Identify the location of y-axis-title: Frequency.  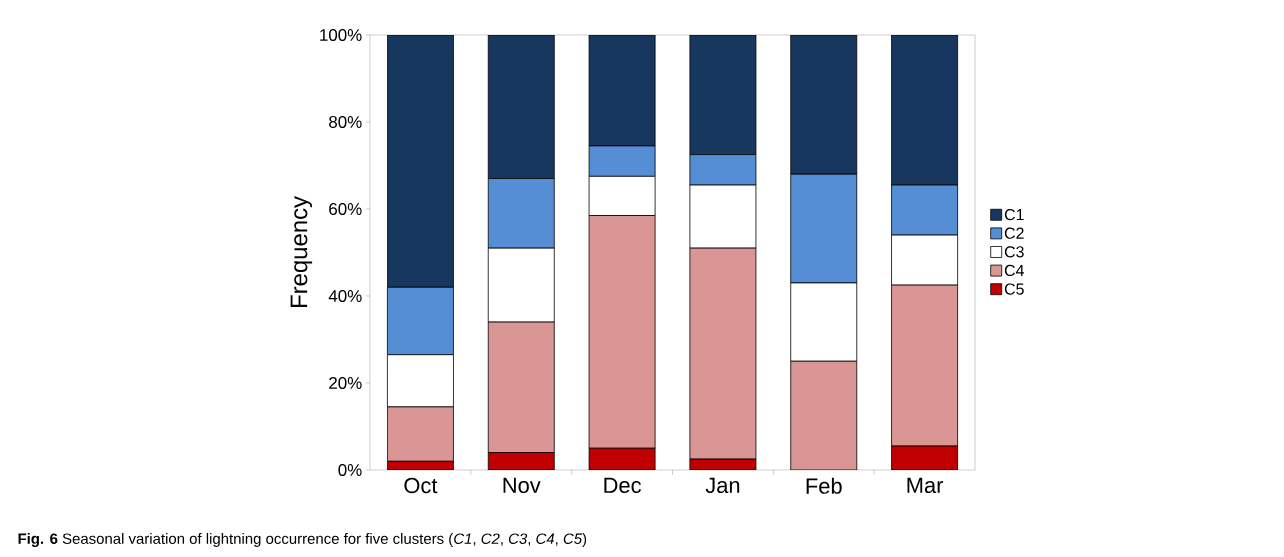
(301, 251).